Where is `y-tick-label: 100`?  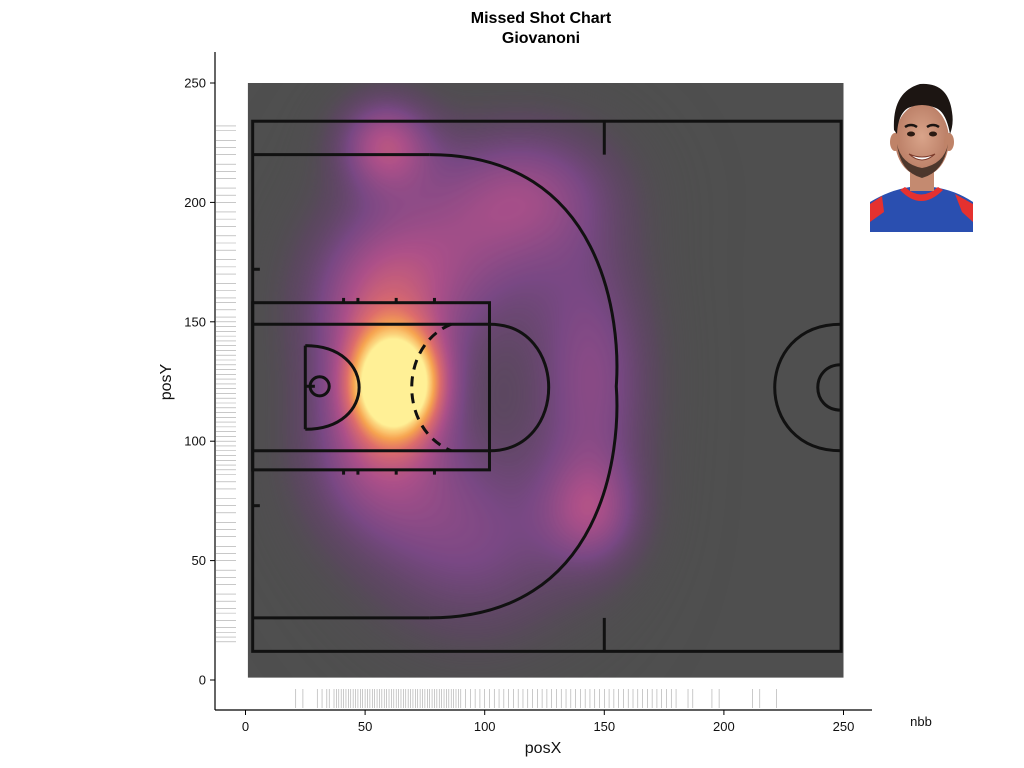 y-tick-label: 100 is located at coordinates (195, 441).